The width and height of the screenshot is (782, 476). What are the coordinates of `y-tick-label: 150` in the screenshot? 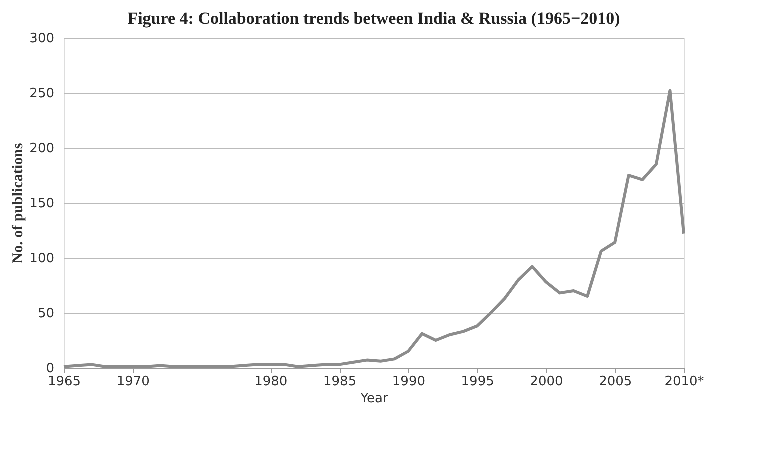 It's located at (42, 204).